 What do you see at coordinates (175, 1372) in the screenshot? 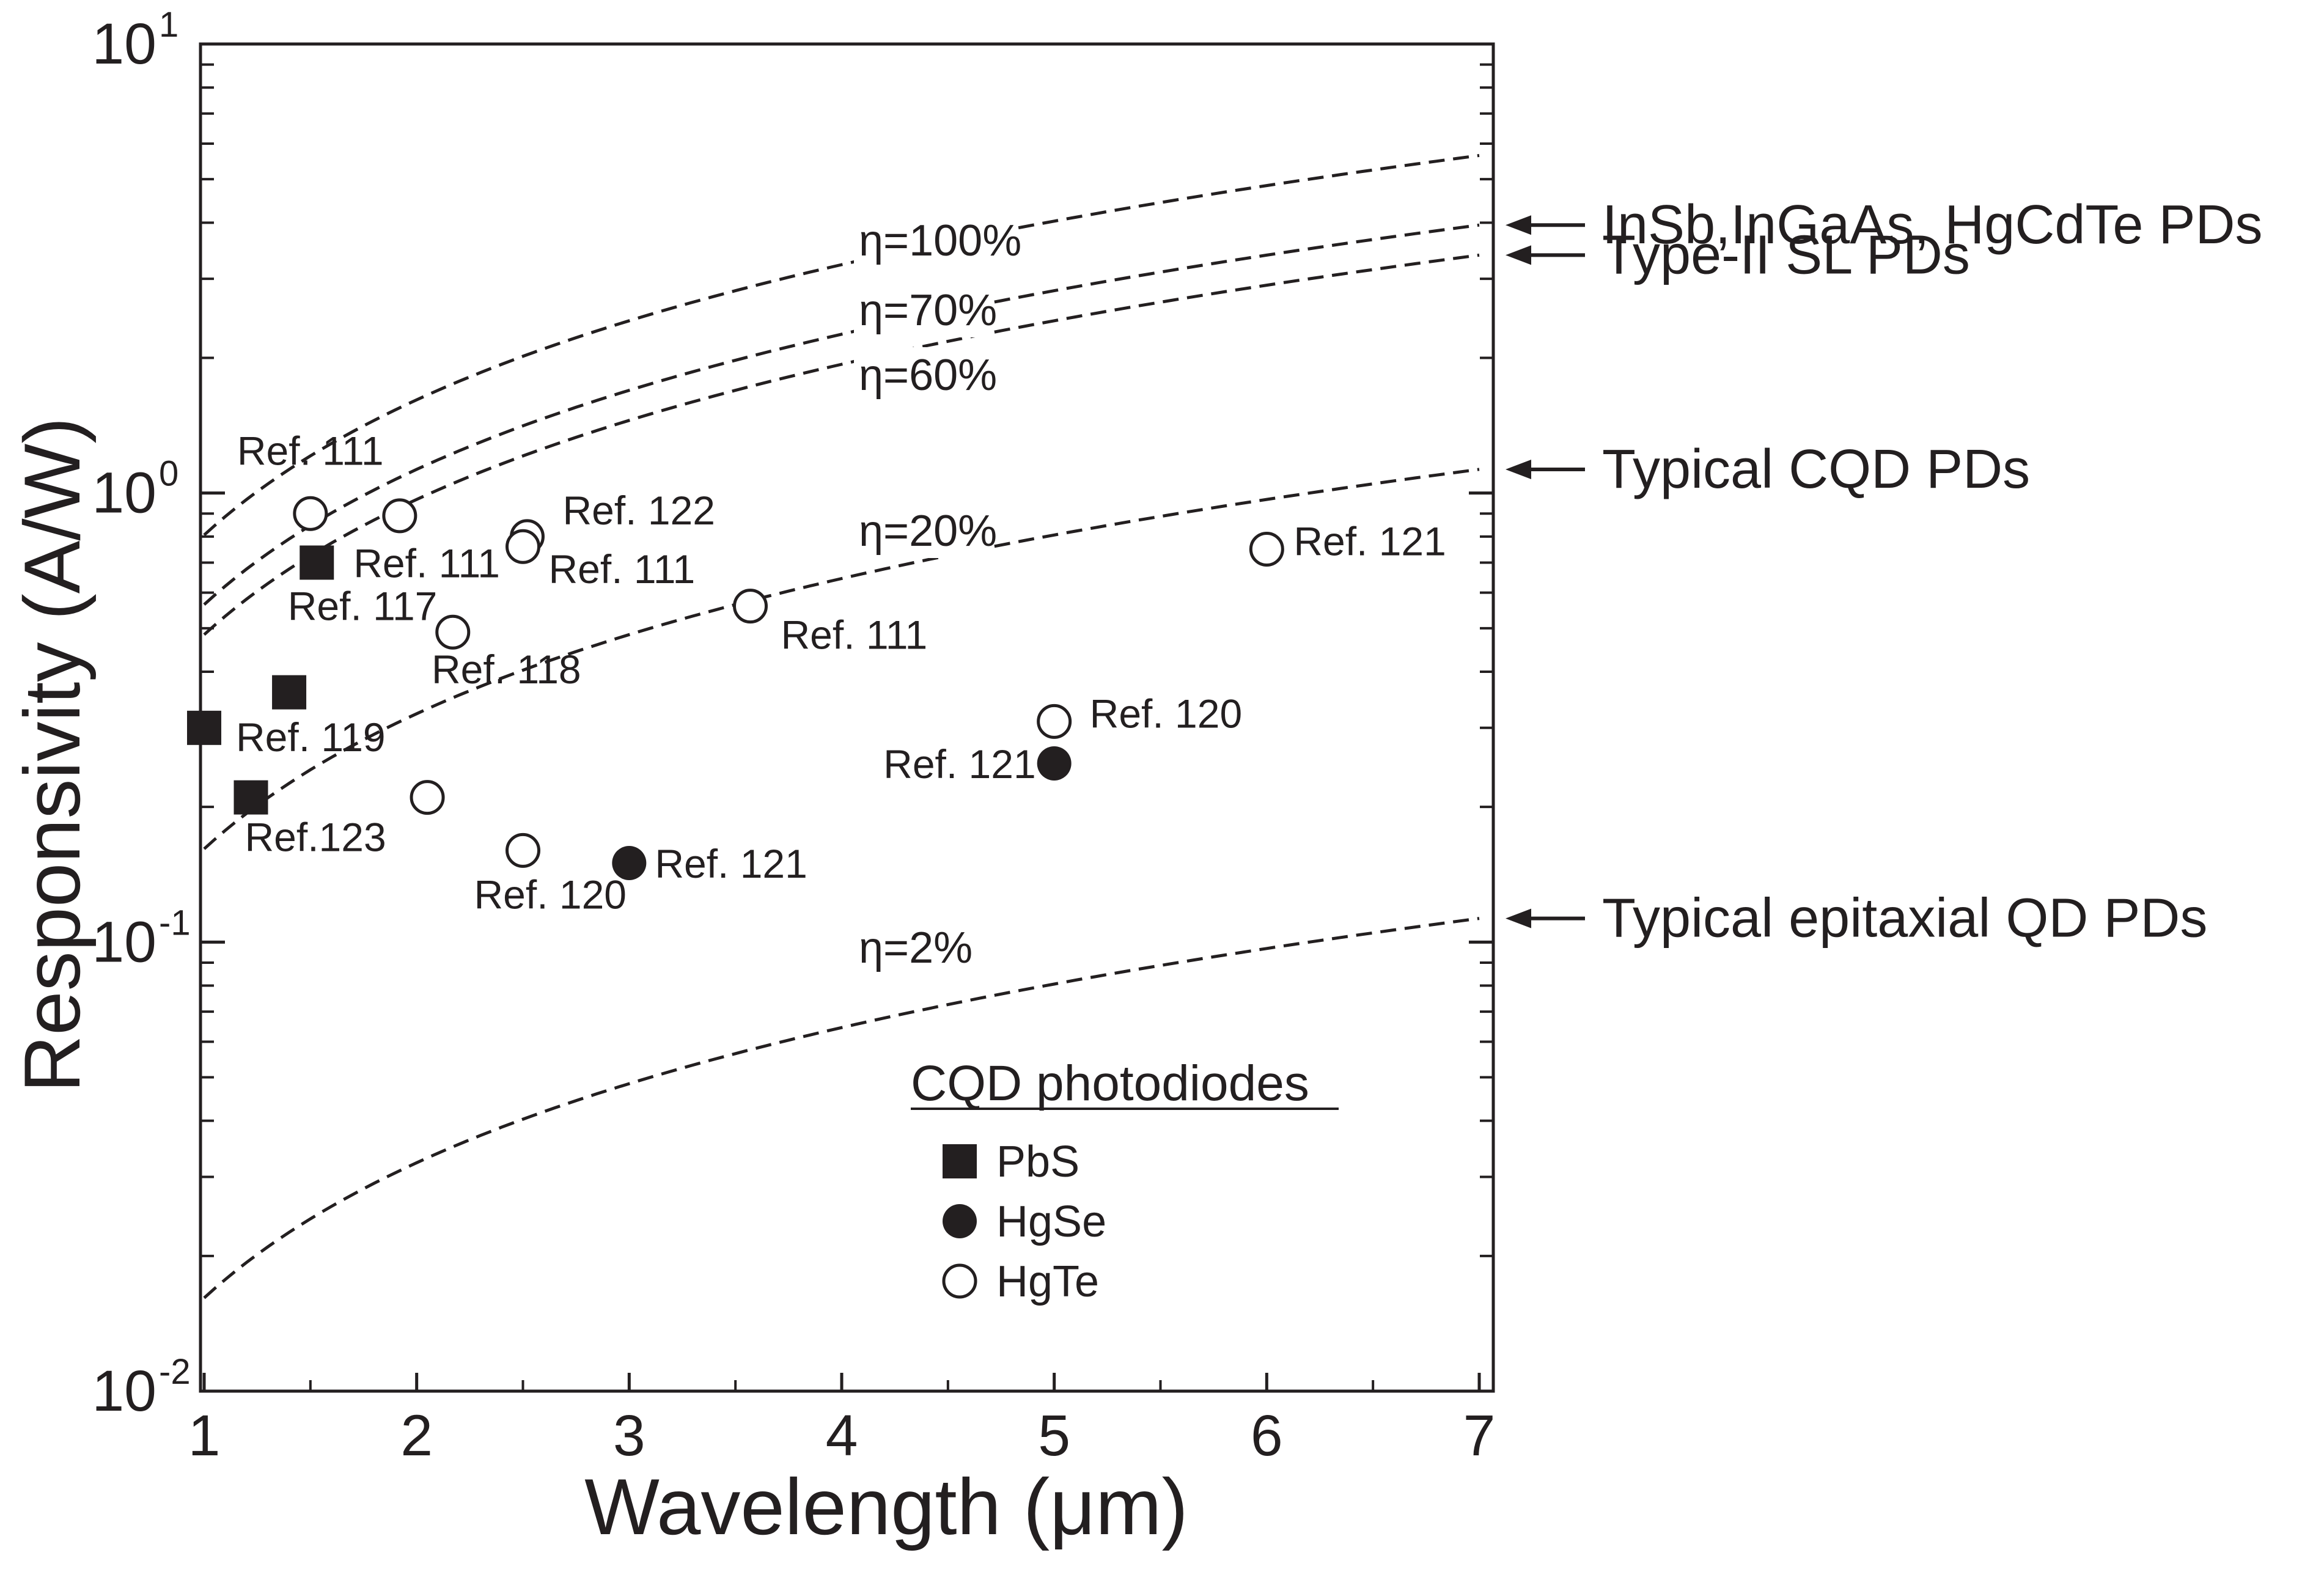
I see `y-tick-exponent: -2` at bounding box center [175, 1372].